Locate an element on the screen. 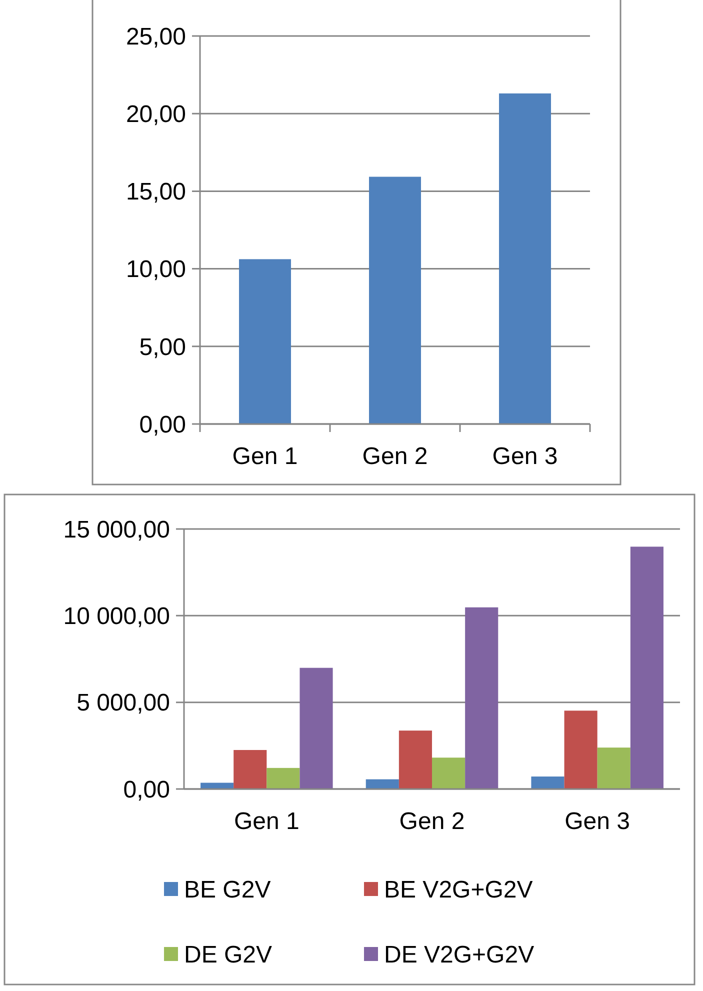 The image size is (703, 991). y-tick-label: 5,00 is located at coordinates (162, 347).